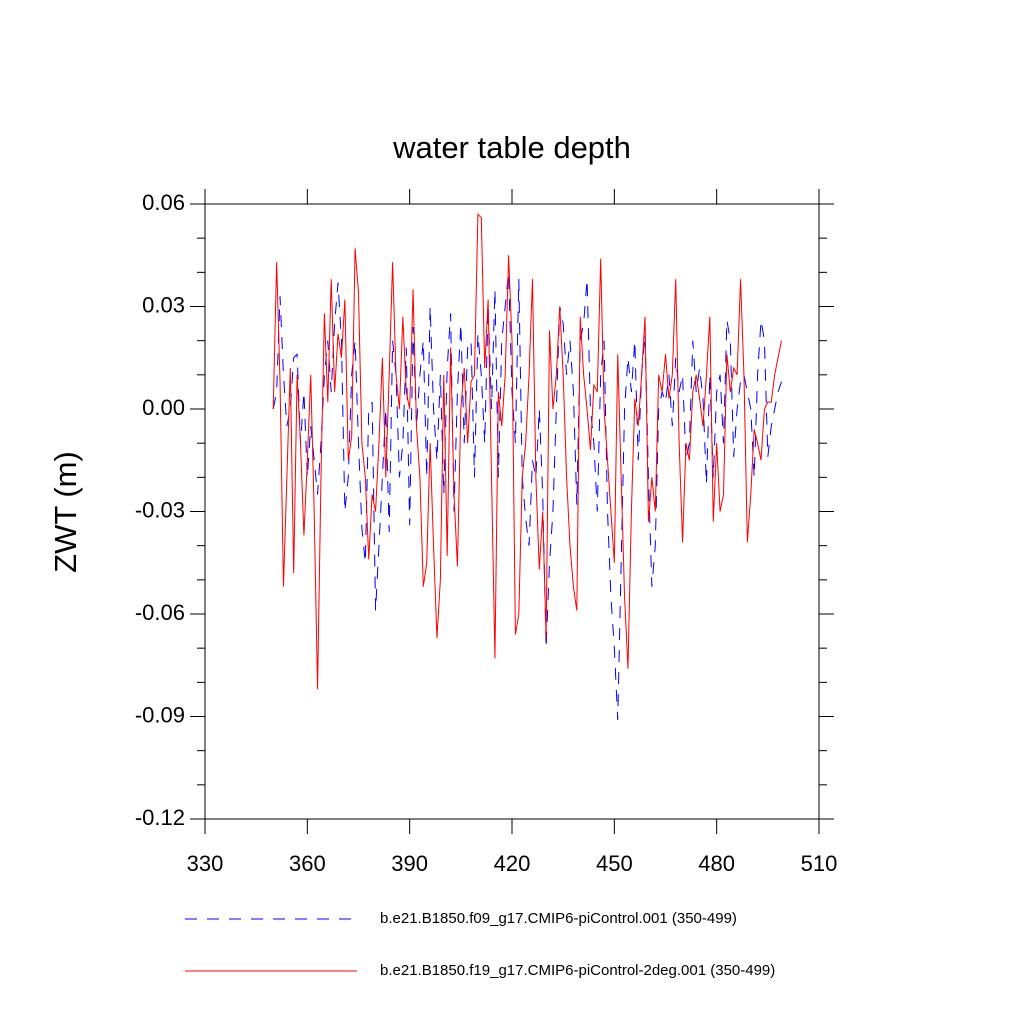 The height and width of the screenshot is (1024, 1024). Describe the element at coordinates (512, 863) in the screenshot. I see `x-tick-label: 420` at that location.